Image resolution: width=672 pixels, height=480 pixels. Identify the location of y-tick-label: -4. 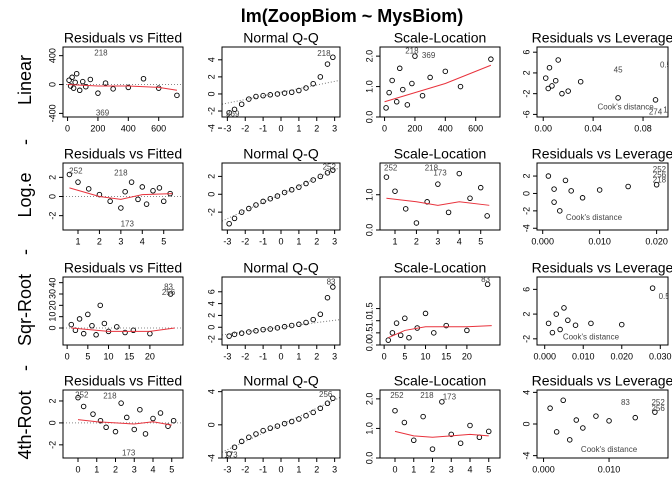
(526, 456).